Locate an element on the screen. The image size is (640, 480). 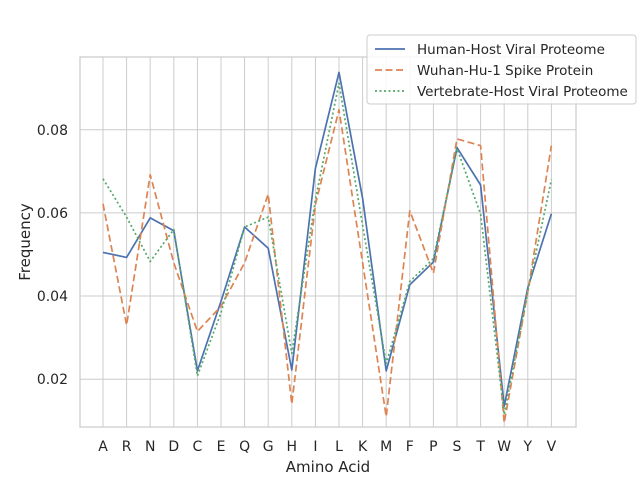
legend-label: Vertebrate-Host Viral Proteome is located at coordinates (522, 92).